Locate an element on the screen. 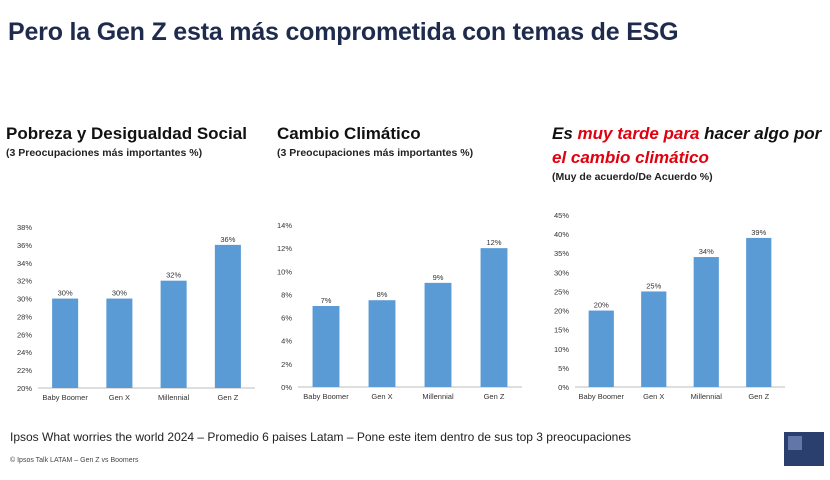 Image resolution: width=830 pixels, height=480 pixels. title-part-es: Es is located at coordinates (562, 133).